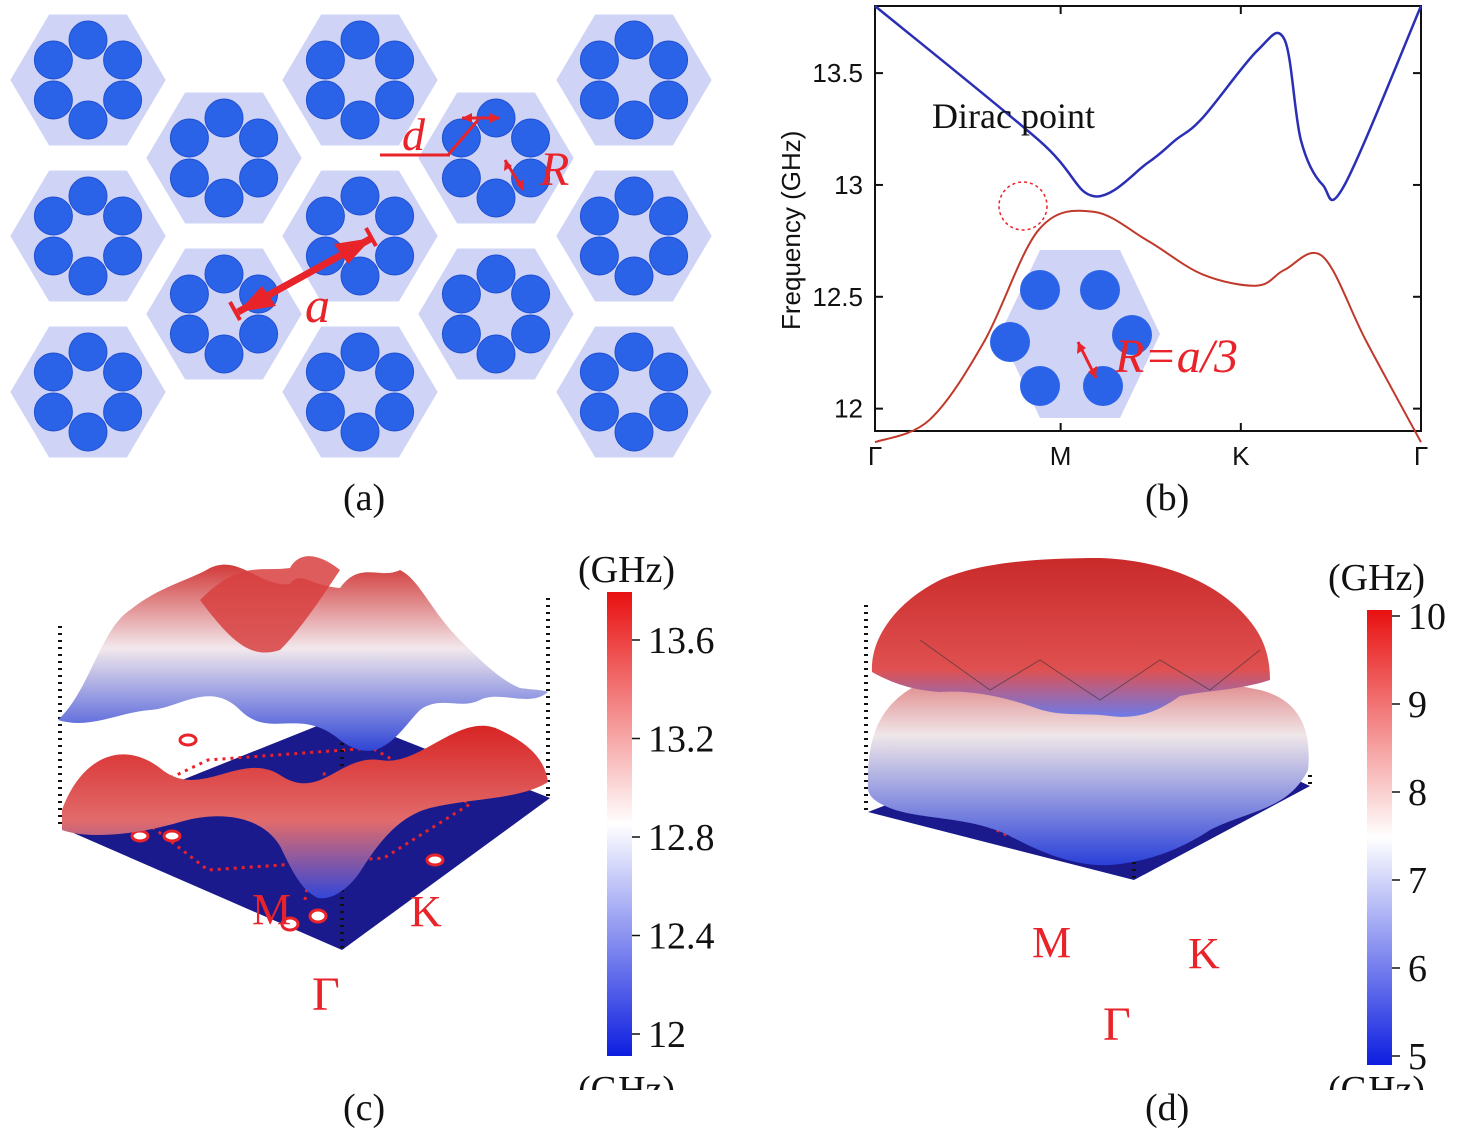 The image size is (1457, 1132). What do you see at coordinates (426, 911) in the screenshot?
I see `label-K-c: K` at bounding box center [426, 911].